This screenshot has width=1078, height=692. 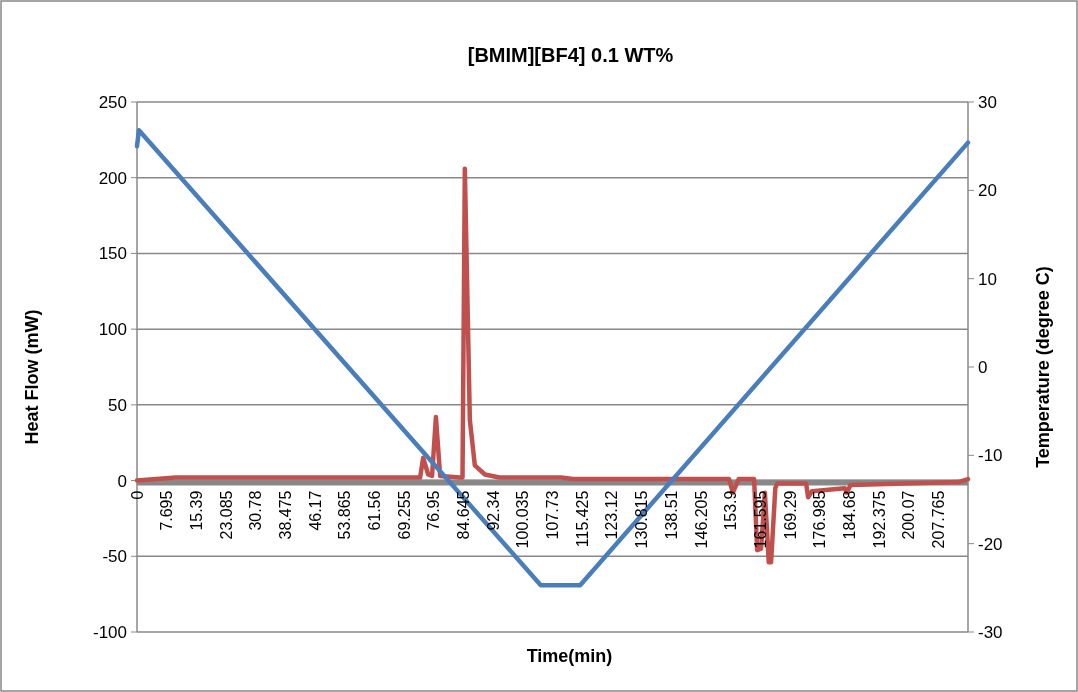 I want to click on x-tick-label: 176.985, so click(x=820, y=519).